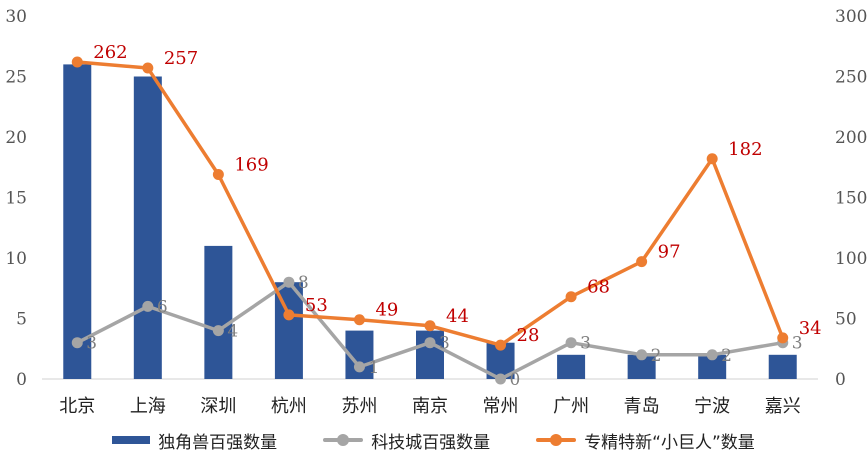  I want to click on category-label: 苏州, so click(359, 406).